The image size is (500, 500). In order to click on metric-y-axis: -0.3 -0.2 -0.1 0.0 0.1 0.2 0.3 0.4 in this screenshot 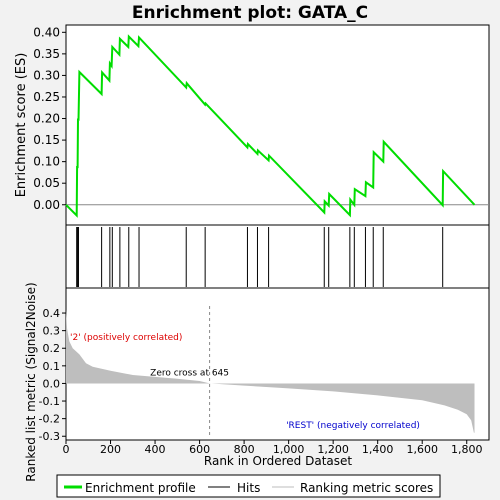, I will do `click(52, 375)`.